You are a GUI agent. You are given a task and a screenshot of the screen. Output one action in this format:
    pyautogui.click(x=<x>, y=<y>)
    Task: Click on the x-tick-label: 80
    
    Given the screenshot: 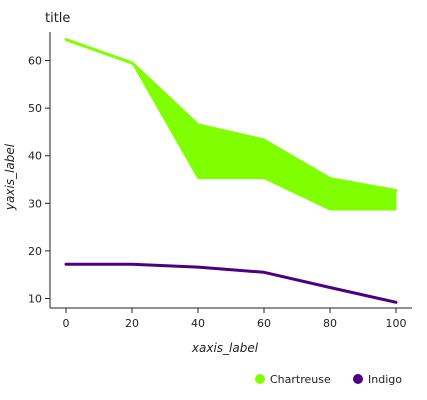 What is the action you would take?
    pyautogui.click(x=330, y=323)
    